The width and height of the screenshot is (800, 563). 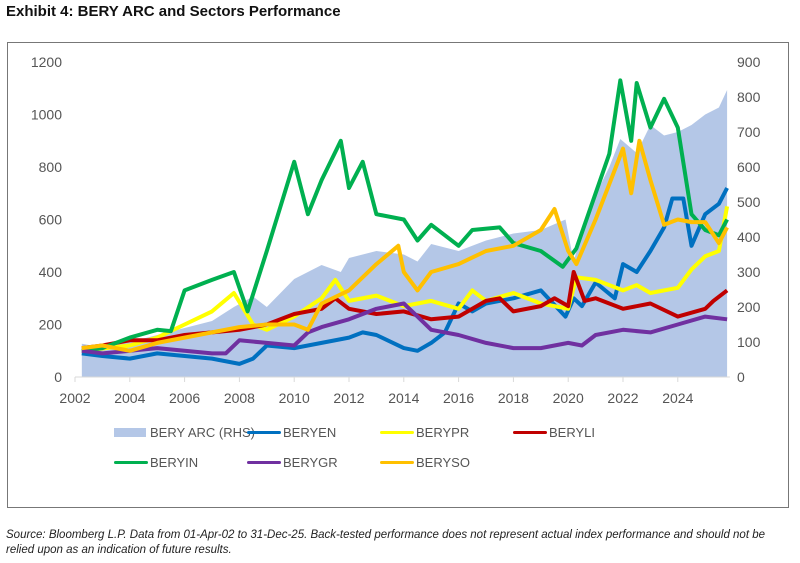 I want to click on legend-item-beryli: BERYLI, so click(x=554, y=432).